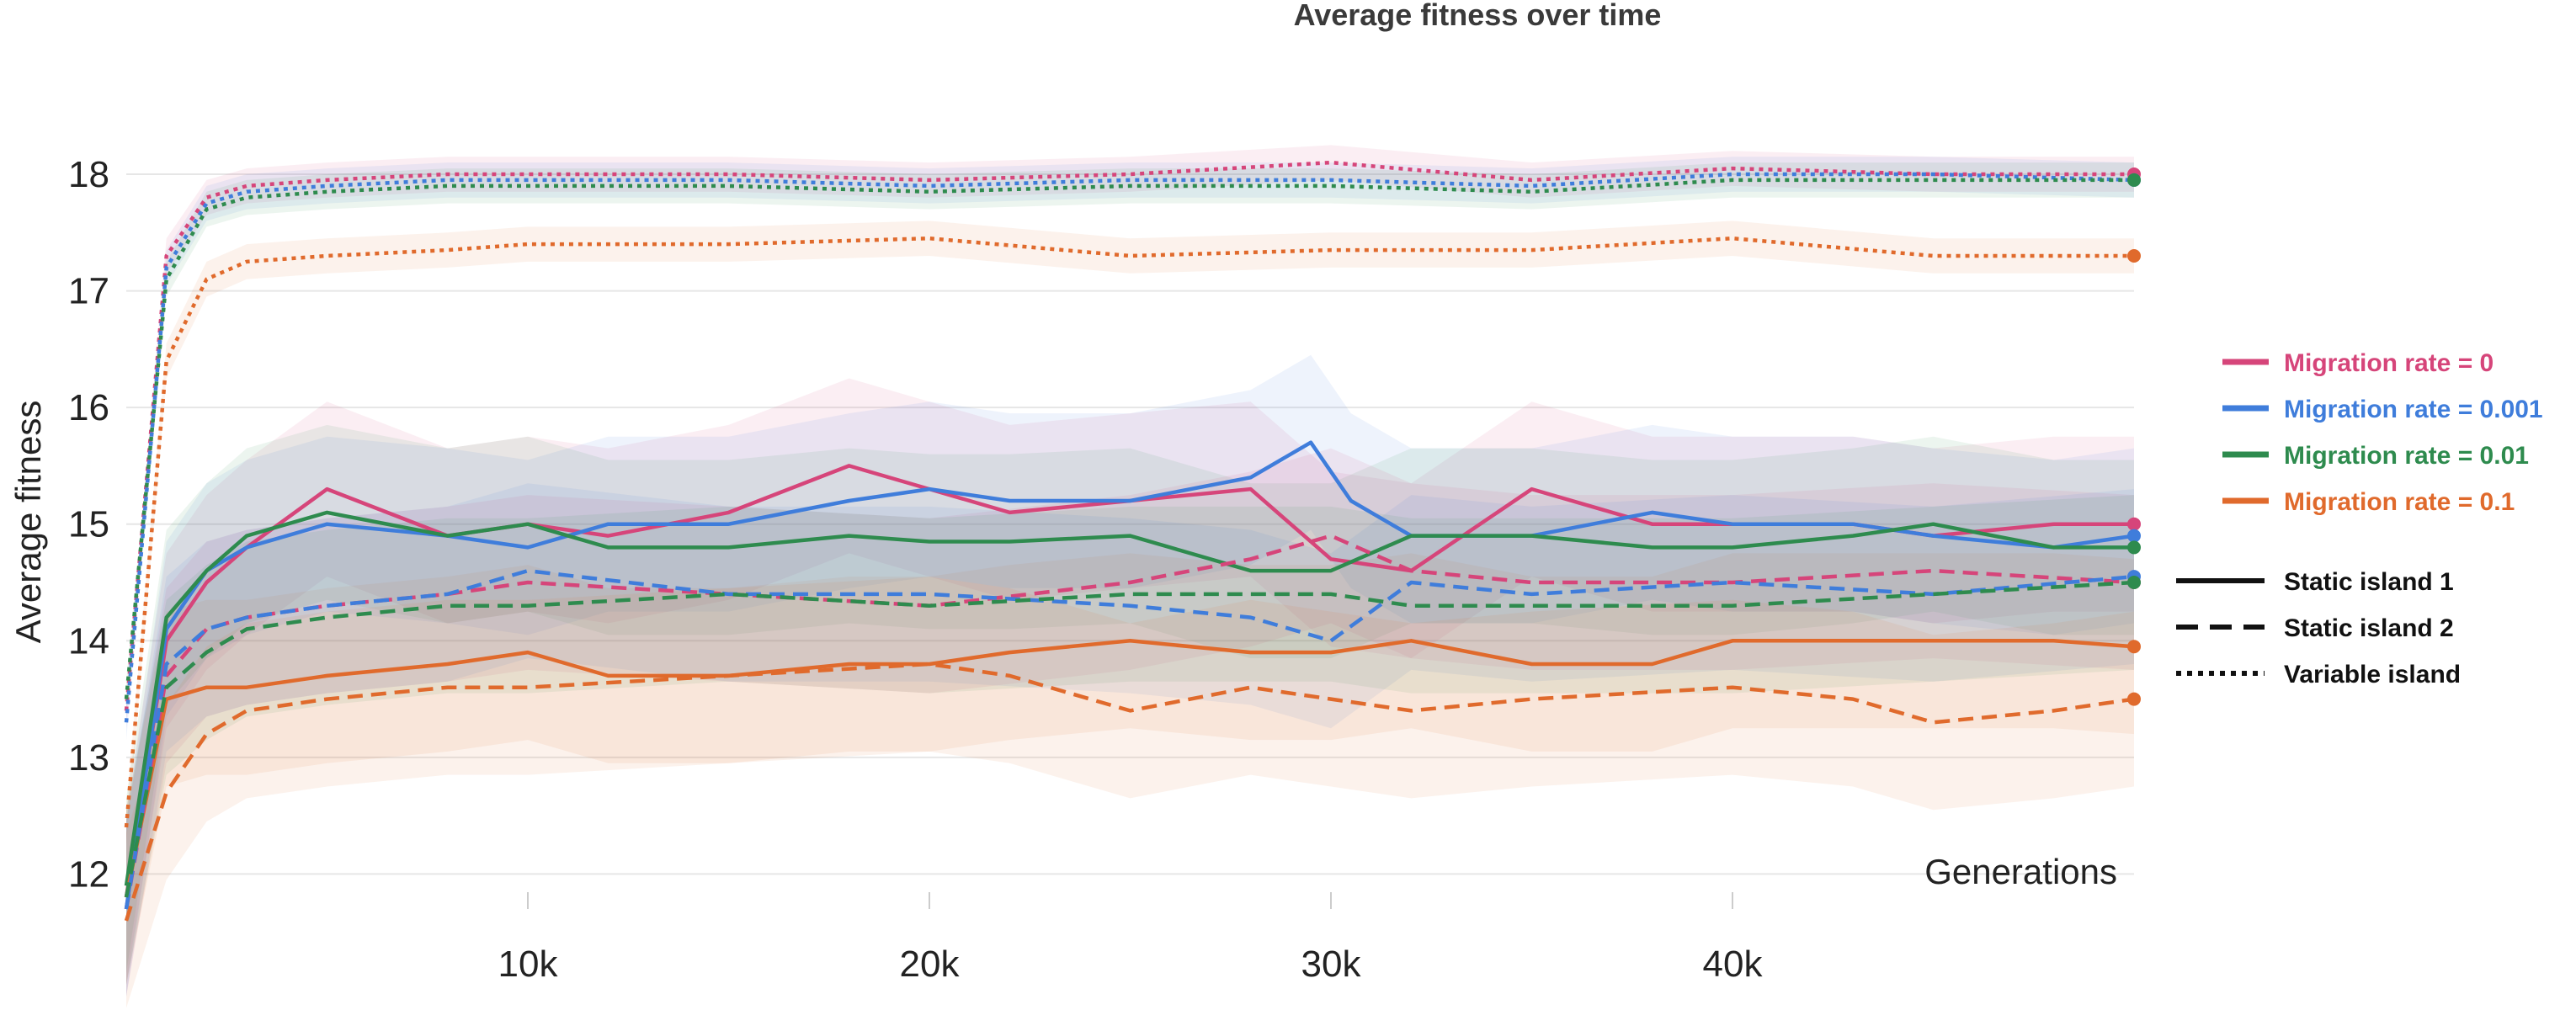  I want to click on y-axis-label: Average fitness, so click(28, 522).